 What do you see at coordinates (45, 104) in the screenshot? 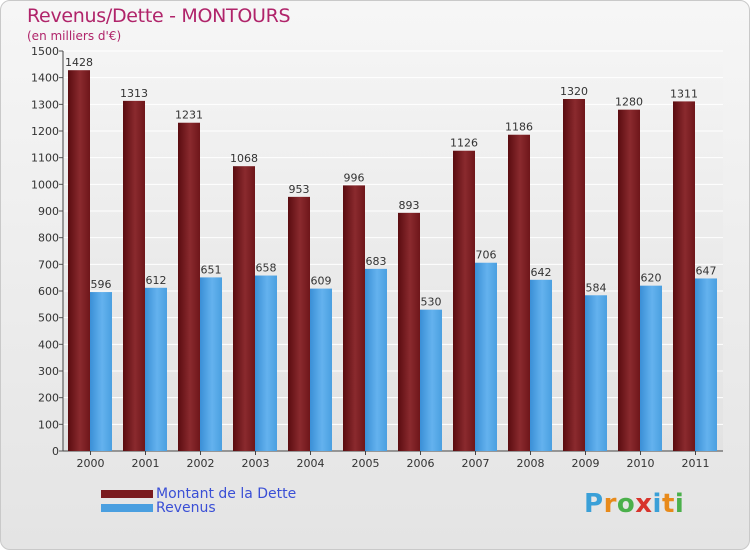
I see `y-tick-label: 1300` at bounding box center [45, 104].